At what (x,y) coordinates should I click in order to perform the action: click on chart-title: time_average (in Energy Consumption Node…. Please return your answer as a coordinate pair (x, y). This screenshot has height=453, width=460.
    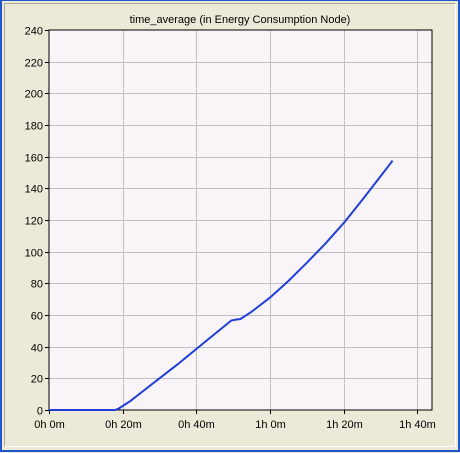
    Looking at the image, I should click on (240, 20).